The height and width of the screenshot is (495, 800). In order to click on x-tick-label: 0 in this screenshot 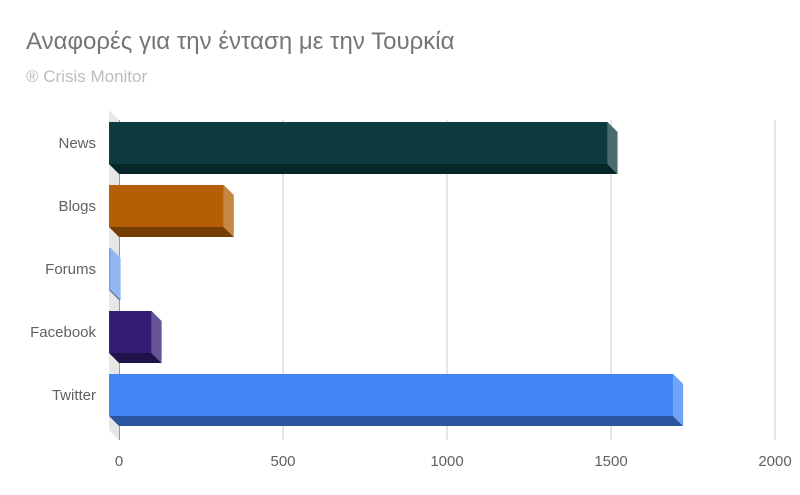, I will do `click(119, 461)`.